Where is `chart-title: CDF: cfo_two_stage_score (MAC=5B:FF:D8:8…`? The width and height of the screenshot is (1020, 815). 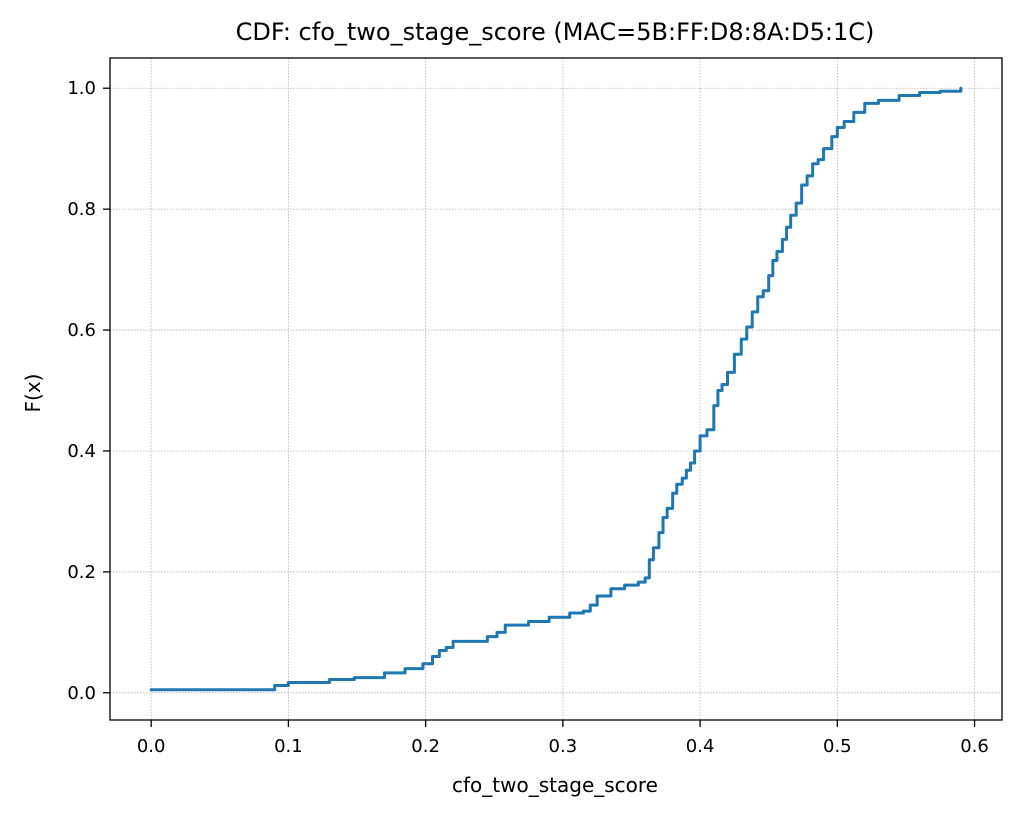 chart-title: CDF: cfo_two_stage_score (MAC=5B:FF:D8:8… is located at coordinates (555, 32).